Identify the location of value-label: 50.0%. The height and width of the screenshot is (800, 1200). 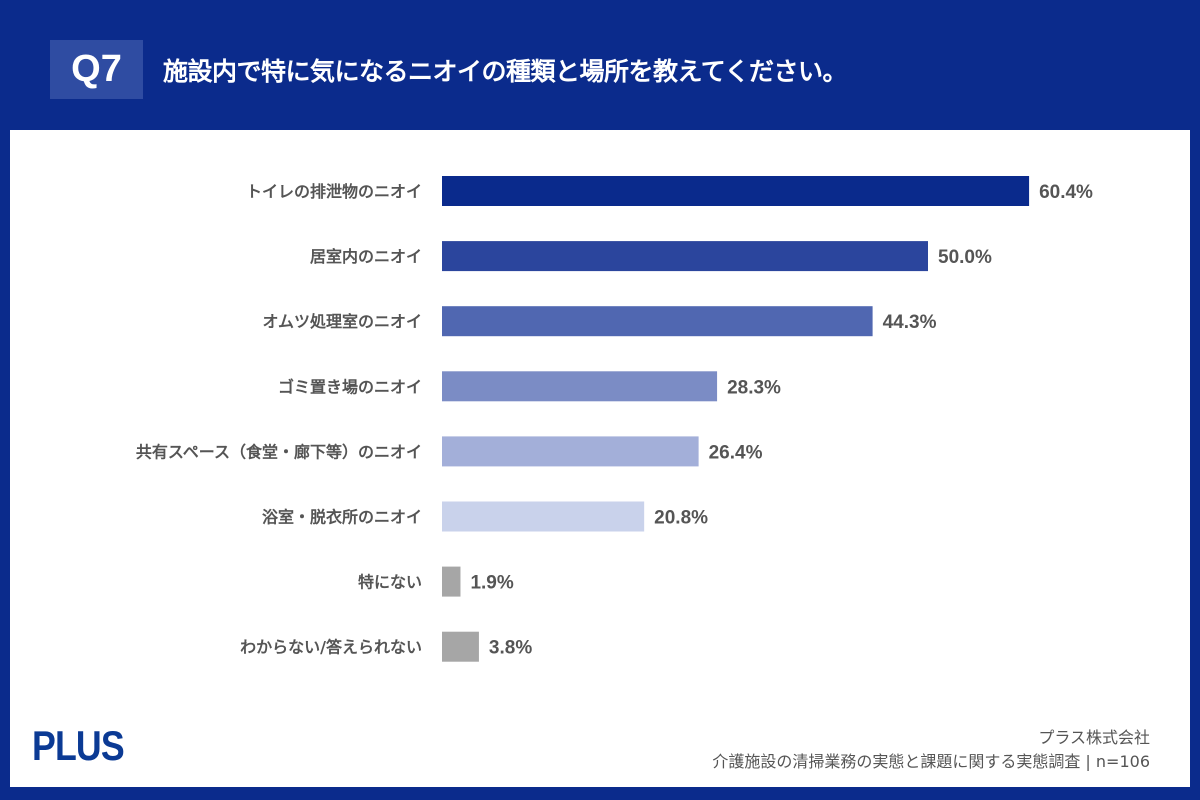
(965, 257).